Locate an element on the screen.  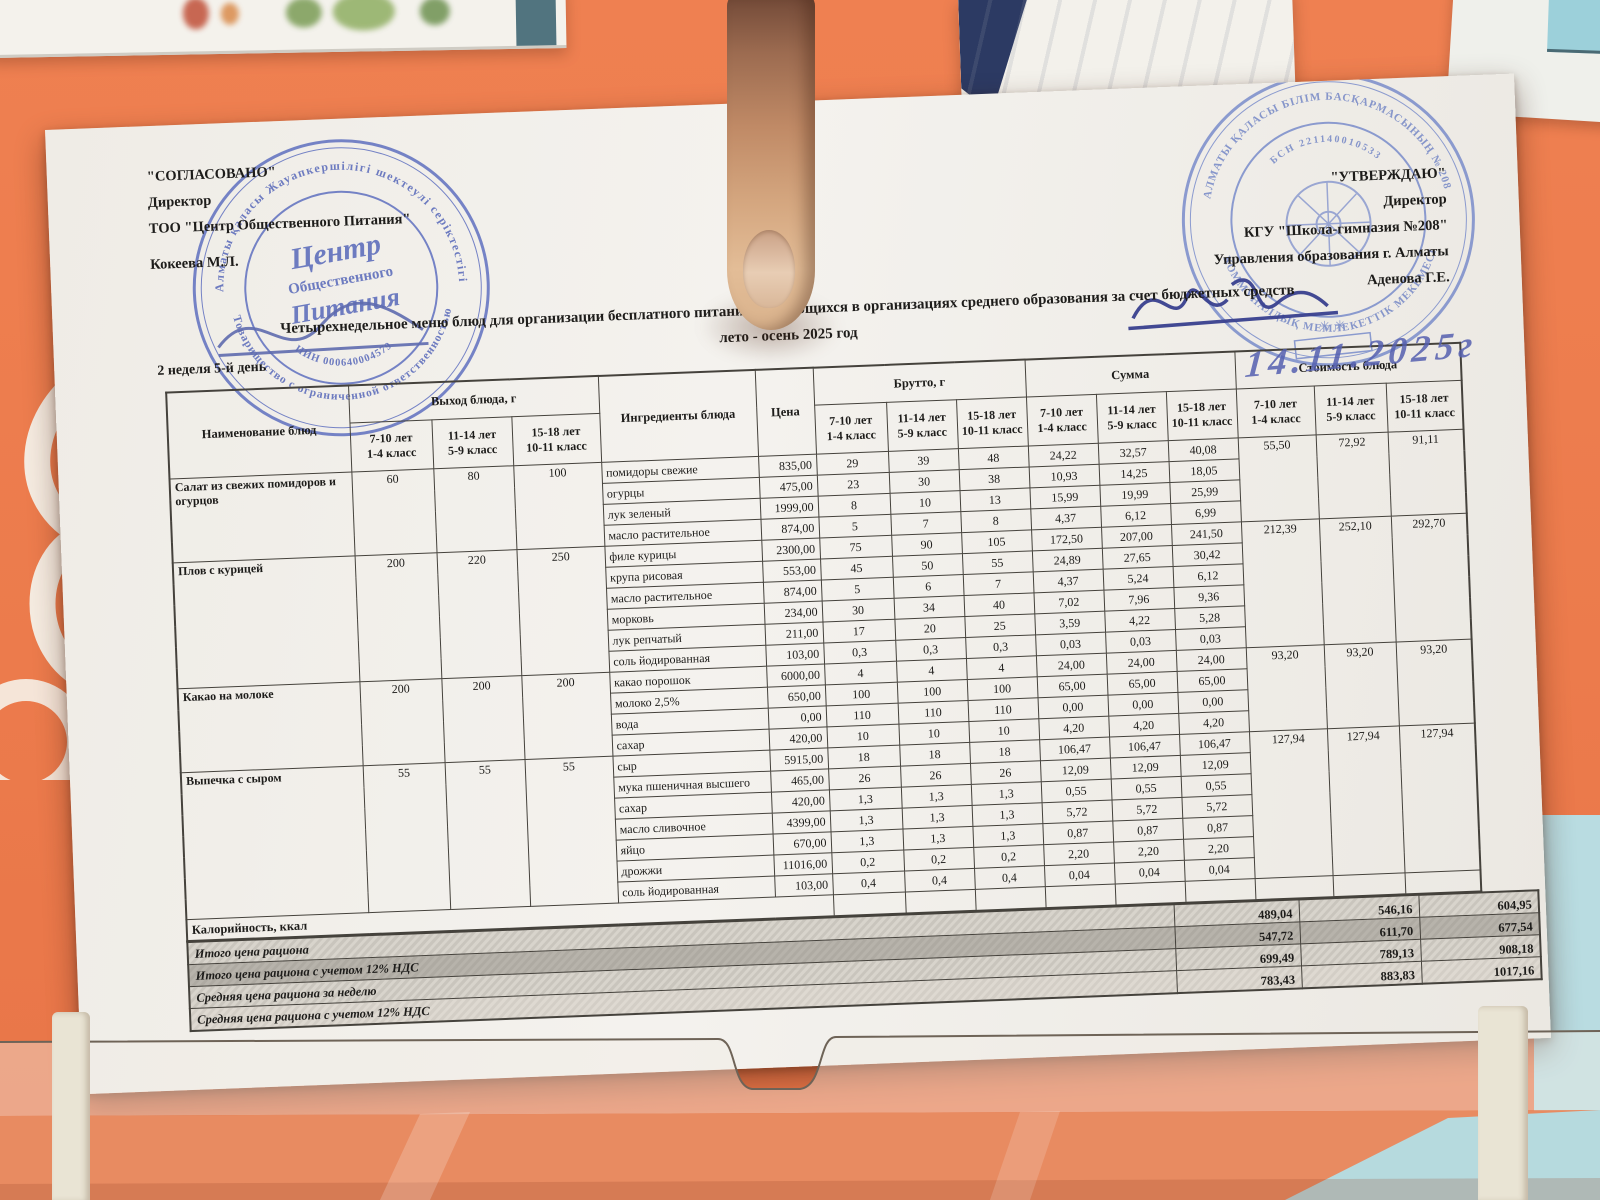
signature-left is located at coordinates (323, 329).